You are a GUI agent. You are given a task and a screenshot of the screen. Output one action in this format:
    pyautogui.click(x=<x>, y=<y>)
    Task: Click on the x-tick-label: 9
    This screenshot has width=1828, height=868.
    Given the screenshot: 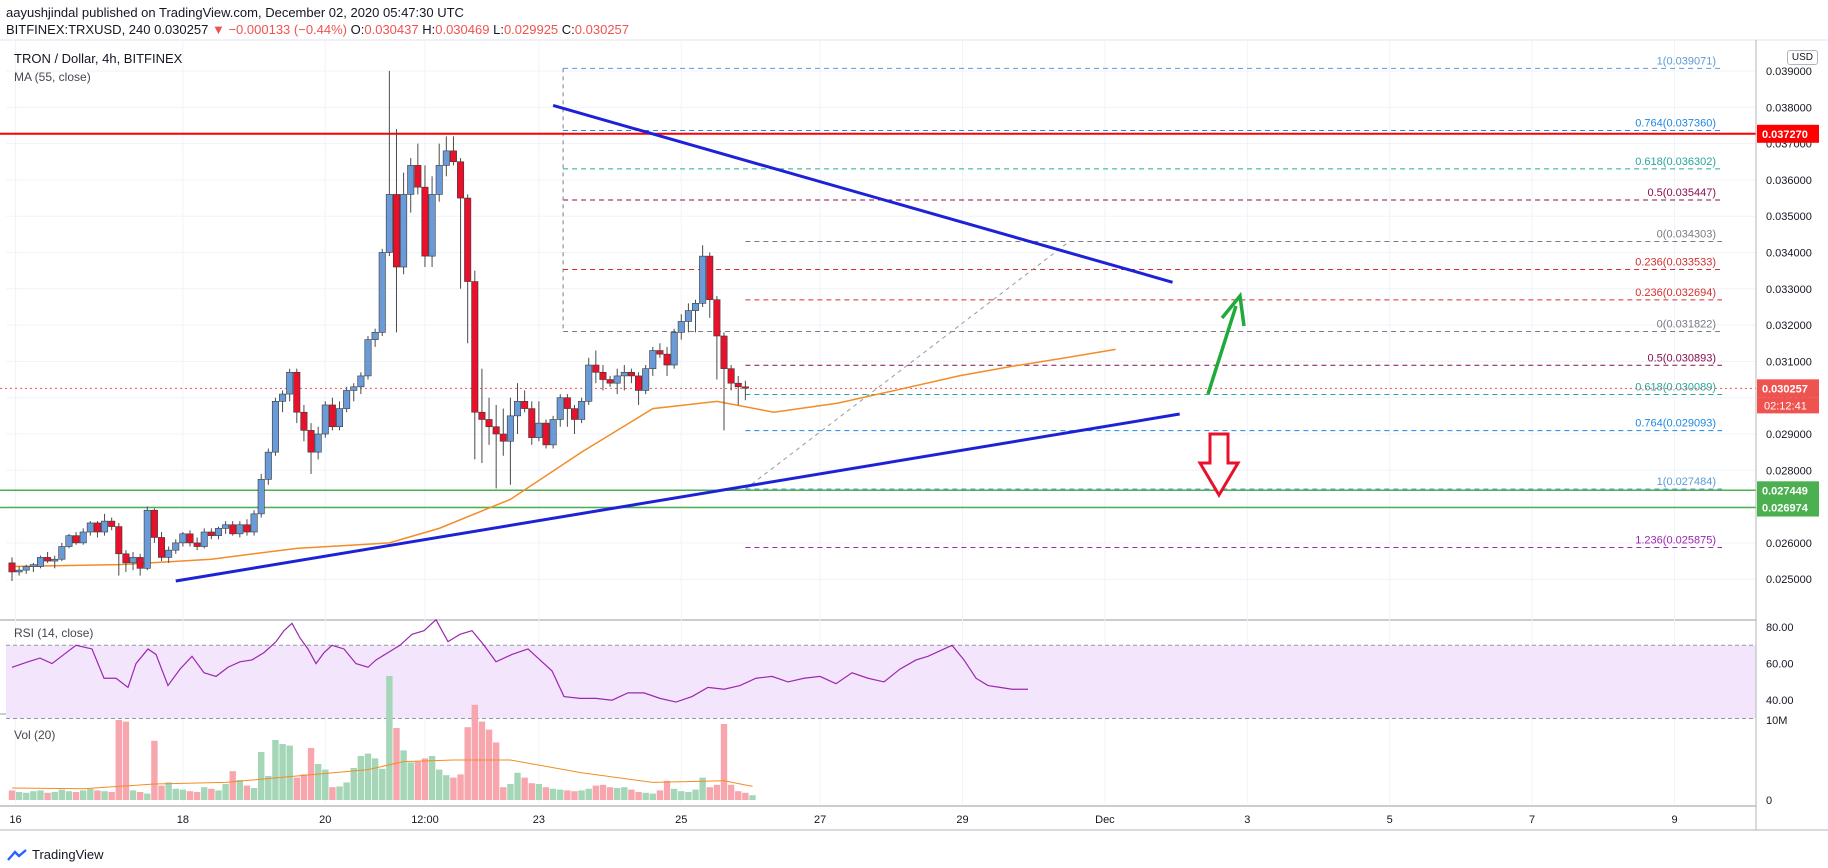 What is the action you would take?
    pyautogui.click(x=1674, y=820)
    